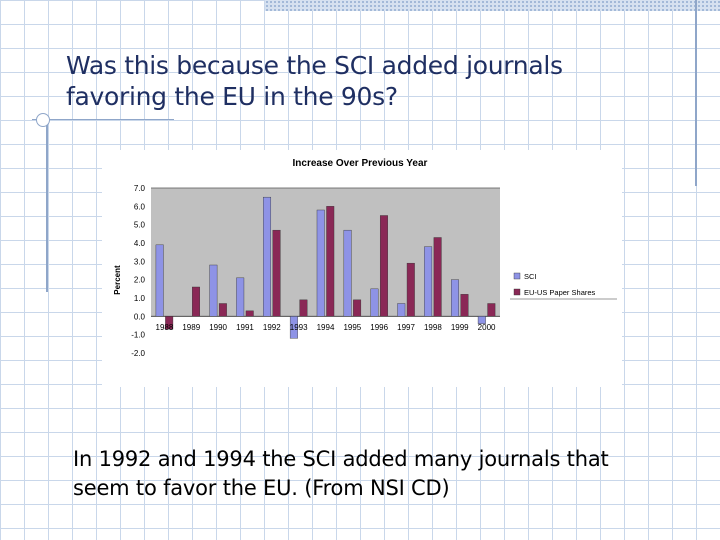 This screenshot has height=540, width=720. I want to click on bar-eu-us-1996, so click(383, 266).